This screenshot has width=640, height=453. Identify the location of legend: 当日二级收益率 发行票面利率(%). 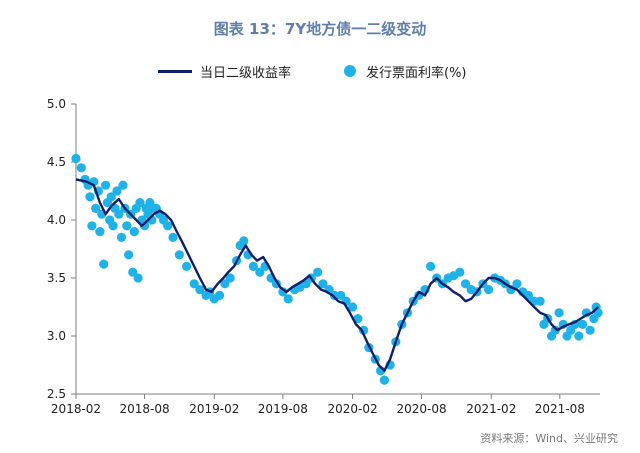
(320, 71).